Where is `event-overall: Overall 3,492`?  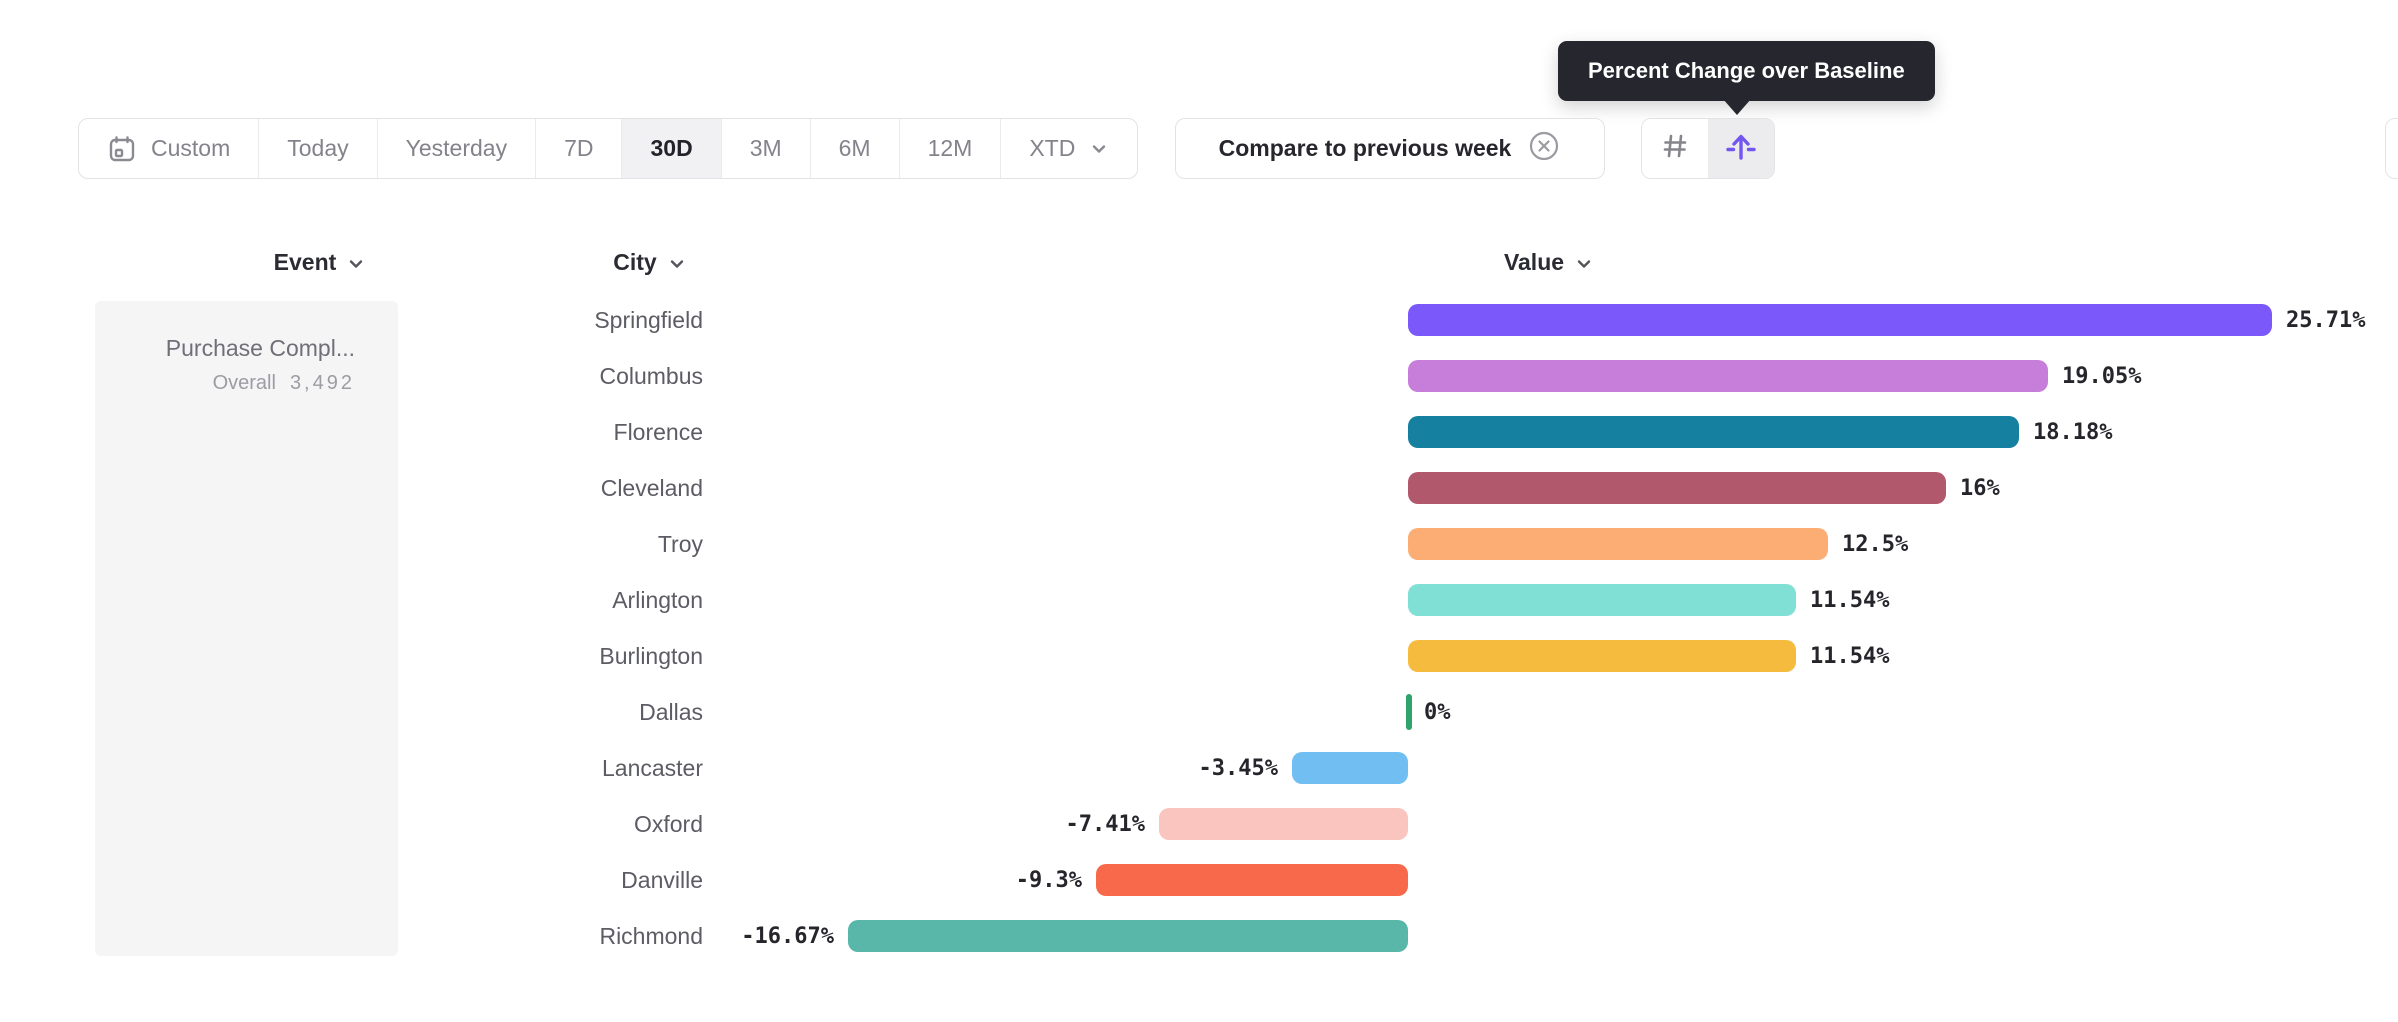 event-overall: Overall 3,492 is located at coordinates (235, 383).